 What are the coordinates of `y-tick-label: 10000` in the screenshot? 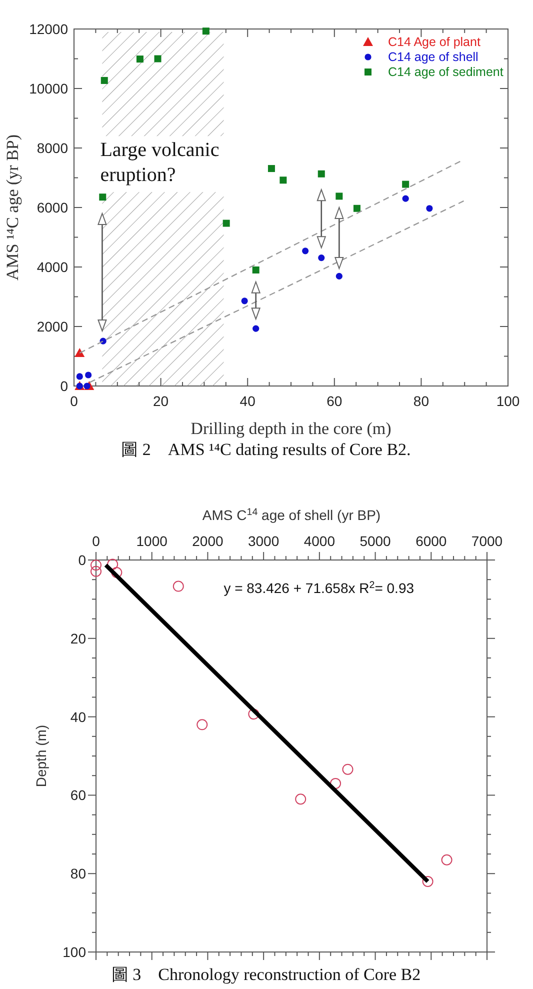 It's located at (48, 88).